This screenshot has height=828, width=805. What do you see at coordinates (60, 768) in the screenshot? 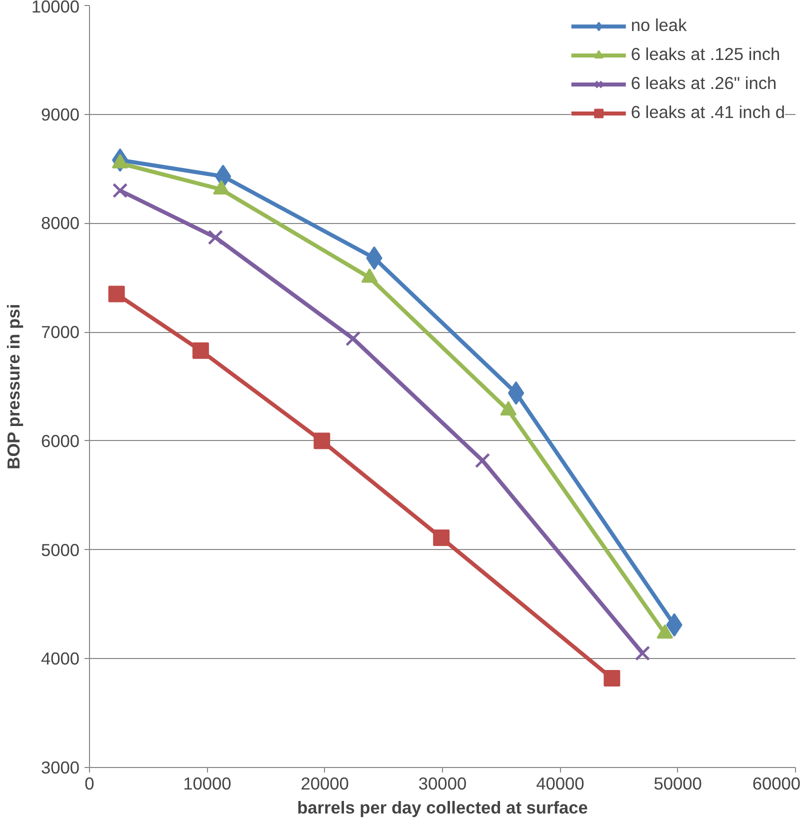
I see `y-tick-label: 3000` at bounding box center [60, 768].